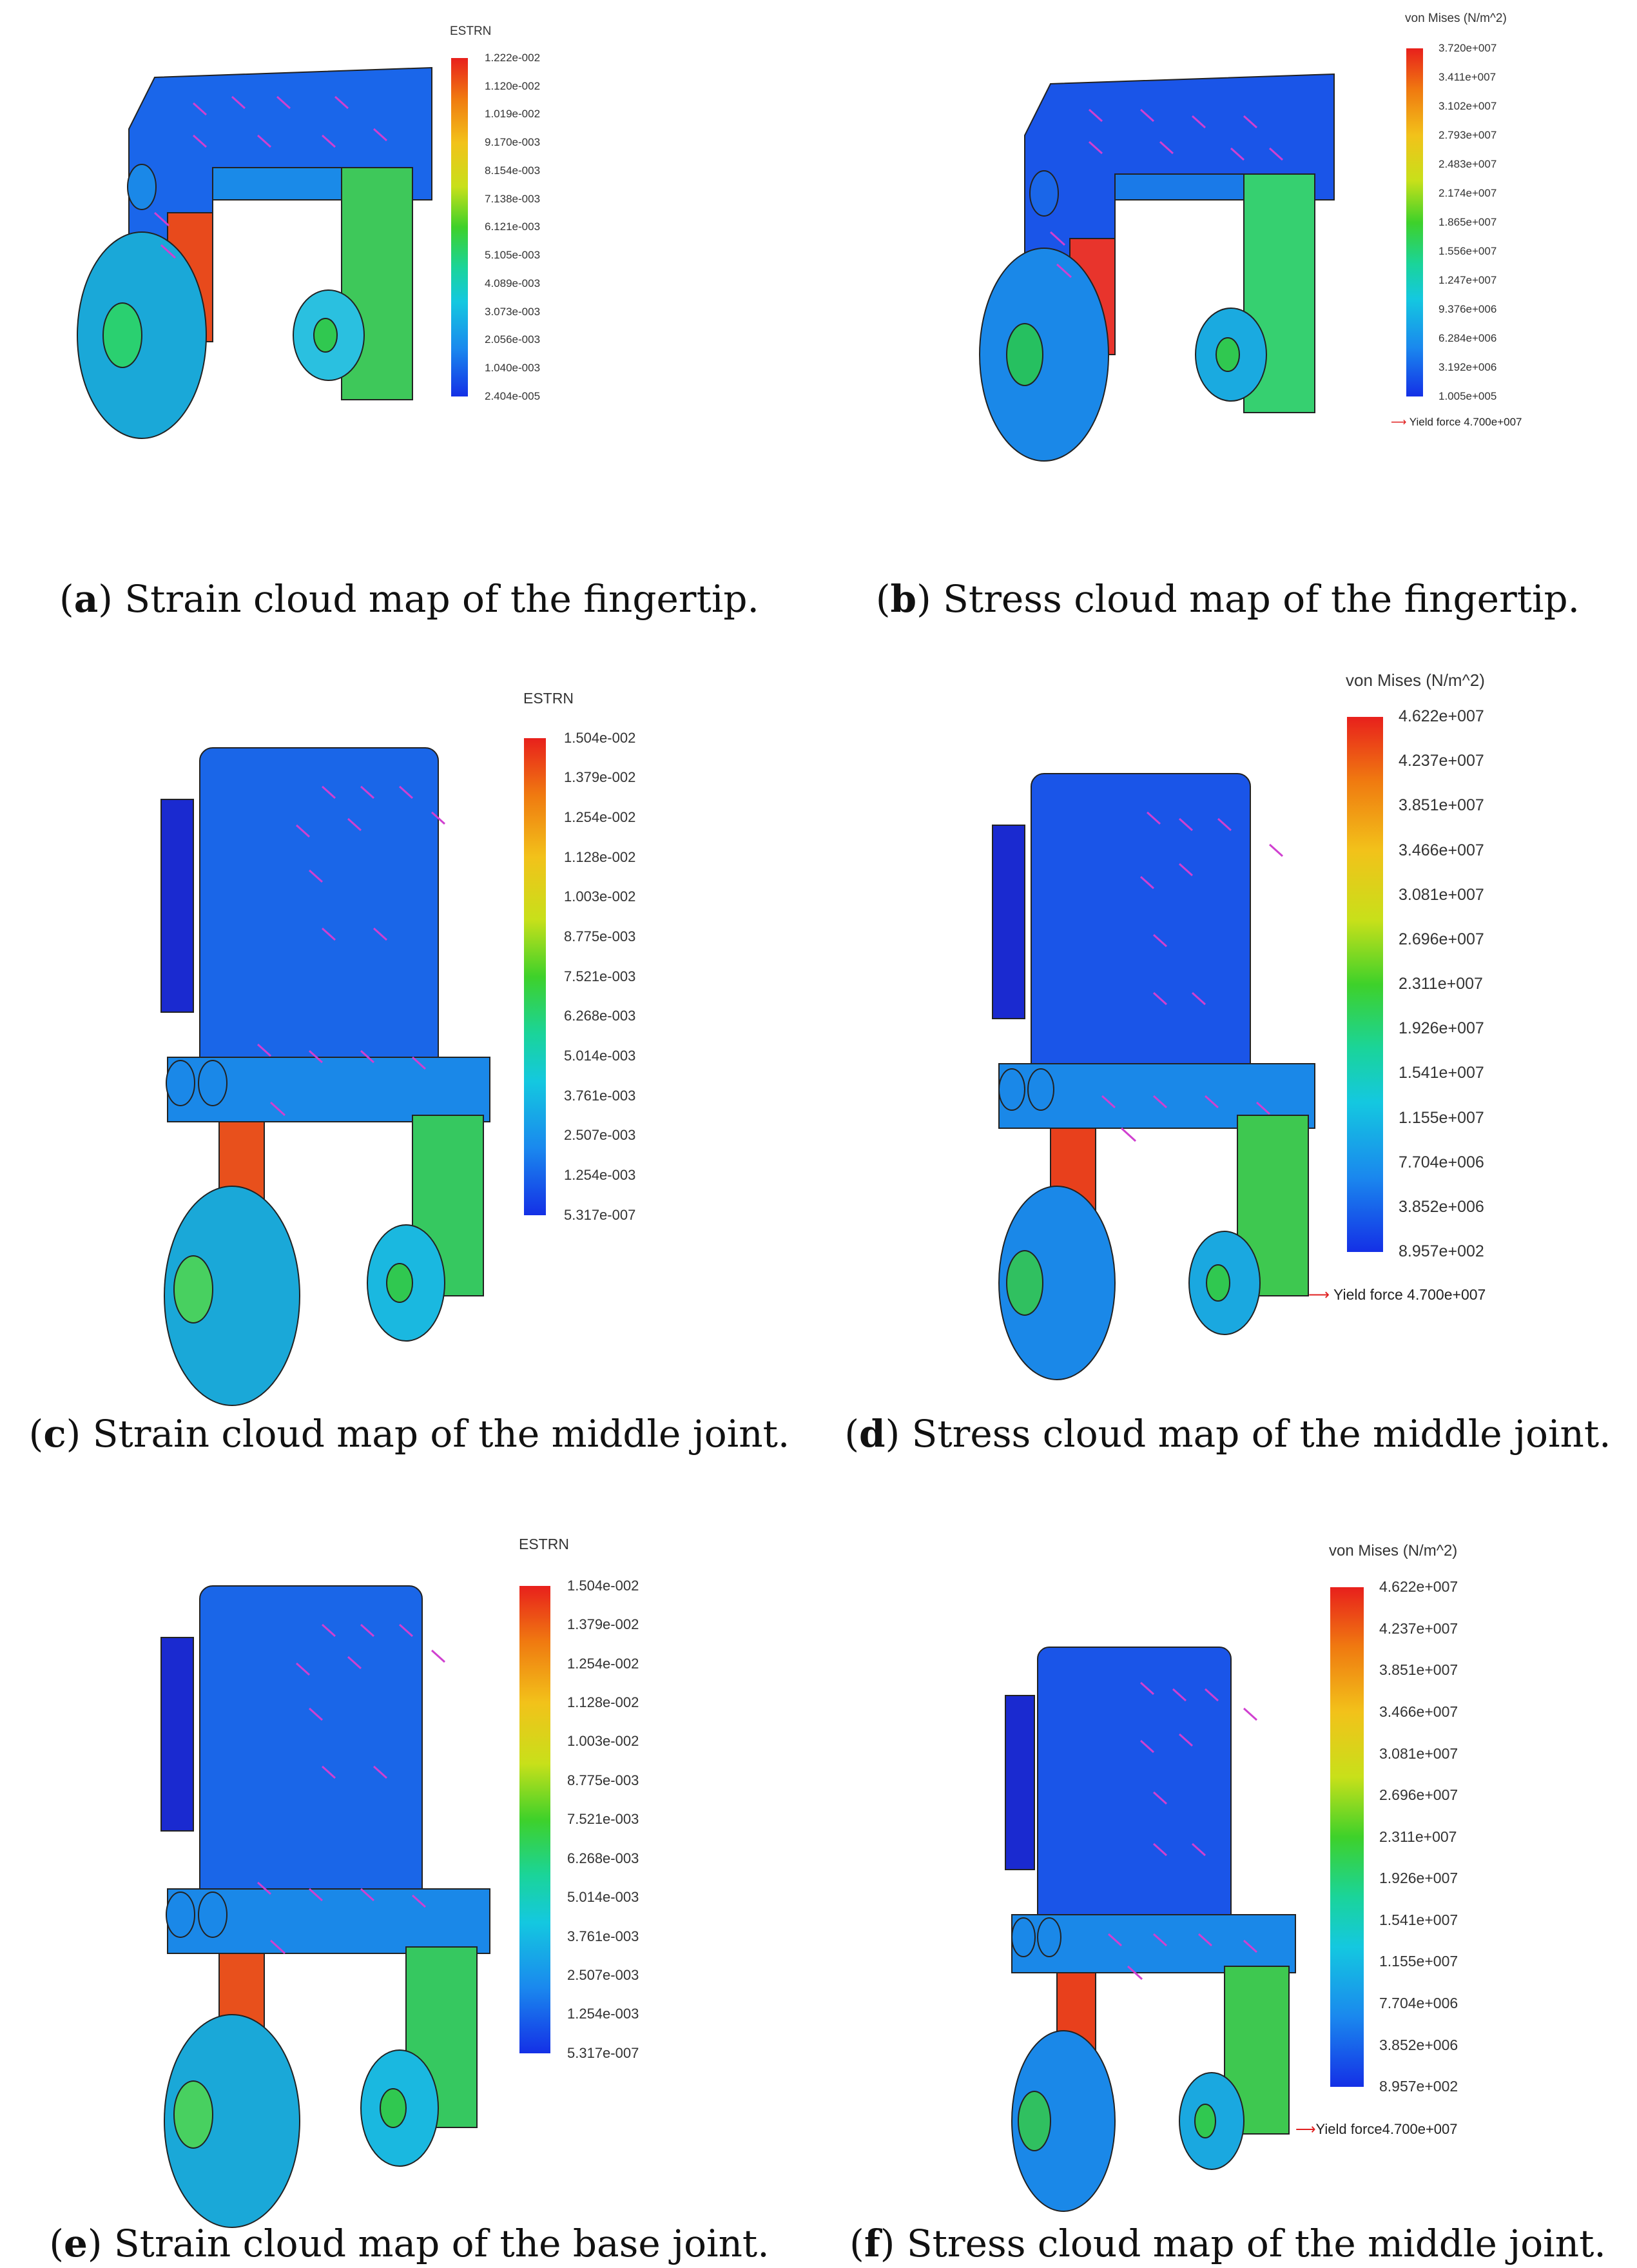 The image size is (1637, 2268). What do you see at coordinates (1376, 2129) in the screenshot?
I see `yield-force-label: ⟶Yield force4.700e+007` at bounding box center [1376, 2129].